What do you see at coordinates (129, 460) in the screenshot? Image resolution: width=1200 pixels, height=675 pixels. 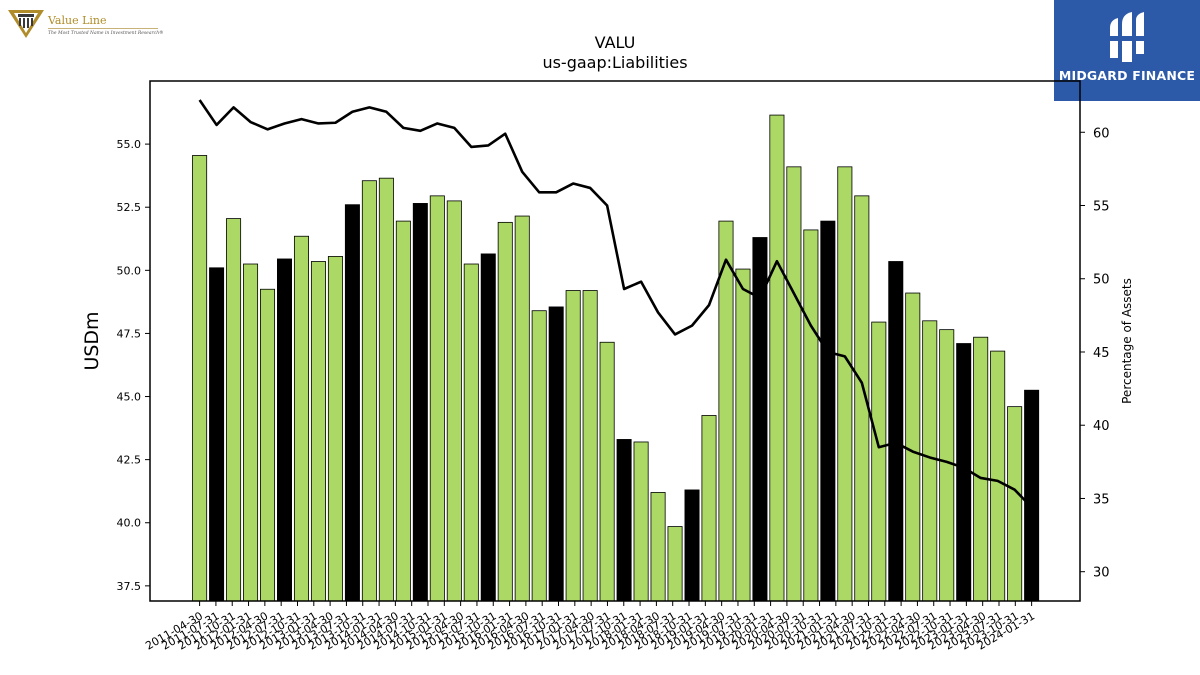 I see `y-tick-label: 42.5` at bounding box center [129, 460].